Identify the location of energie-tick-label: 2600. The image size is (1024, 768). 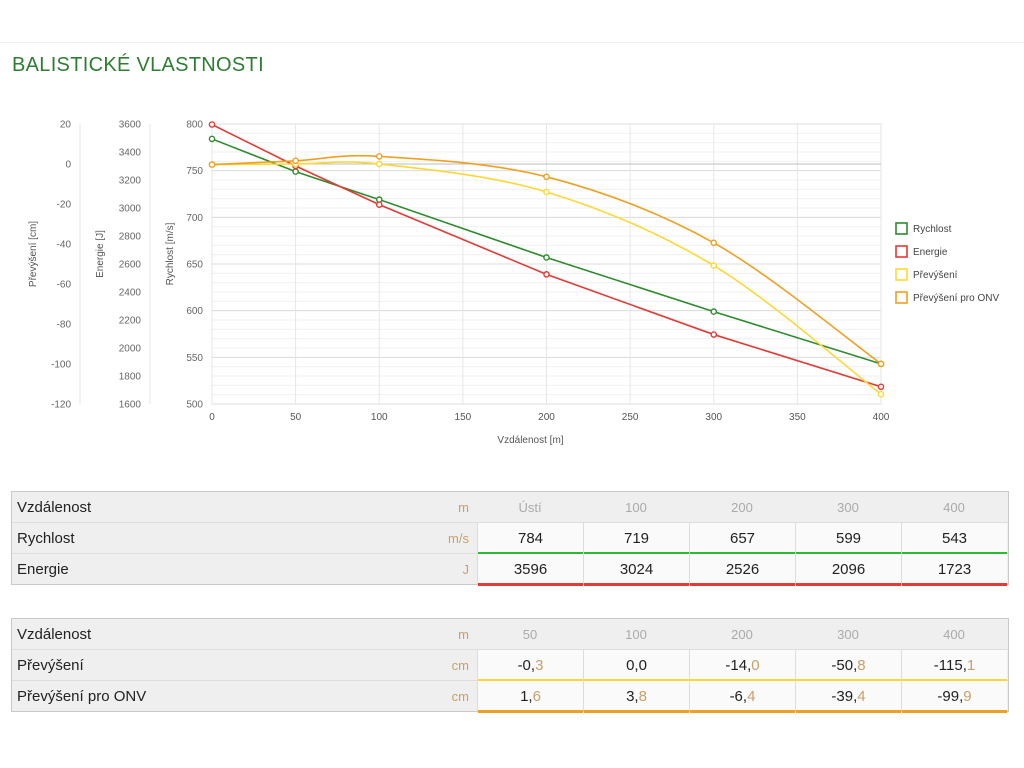
(130, 265).